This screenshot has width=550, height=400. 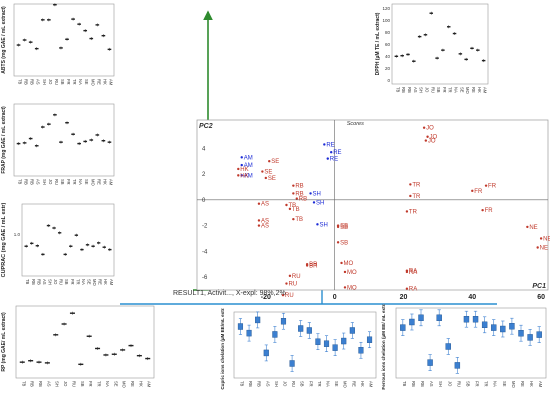 I want to click on frap-xtick: TB, so click(x=20, y=182).